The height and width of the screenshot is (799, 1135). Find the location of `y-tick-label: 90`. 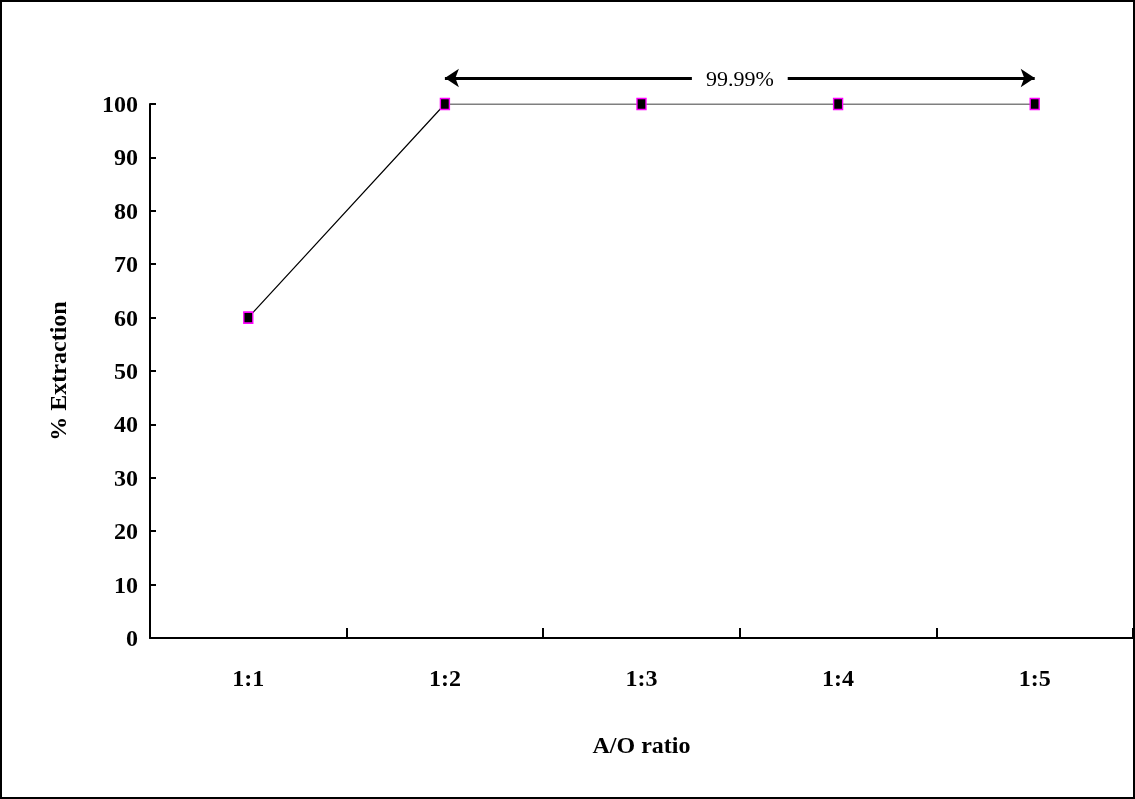

y-tick-label: 90 is located at coordinates (126, 157).